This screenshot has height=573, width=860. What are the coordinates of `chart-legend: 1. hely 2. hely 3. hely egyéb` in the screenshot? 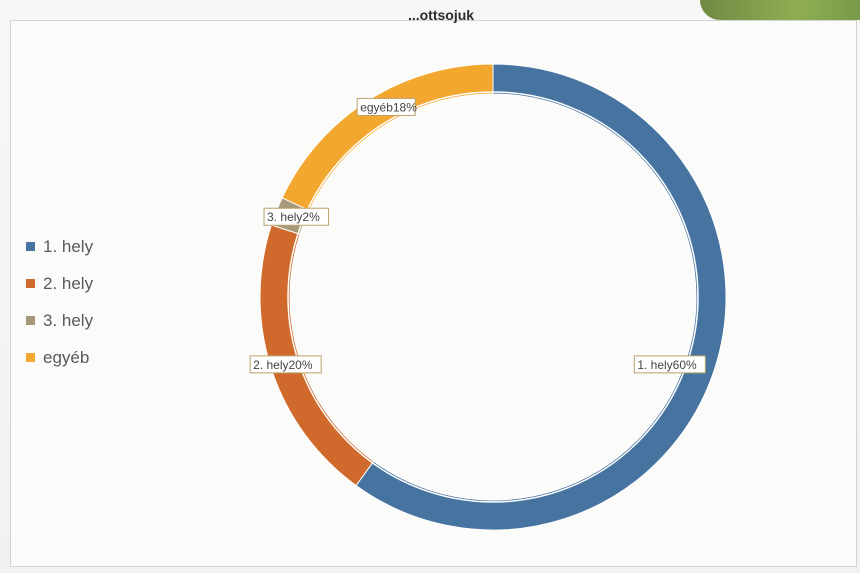 It's located at (59, 302).